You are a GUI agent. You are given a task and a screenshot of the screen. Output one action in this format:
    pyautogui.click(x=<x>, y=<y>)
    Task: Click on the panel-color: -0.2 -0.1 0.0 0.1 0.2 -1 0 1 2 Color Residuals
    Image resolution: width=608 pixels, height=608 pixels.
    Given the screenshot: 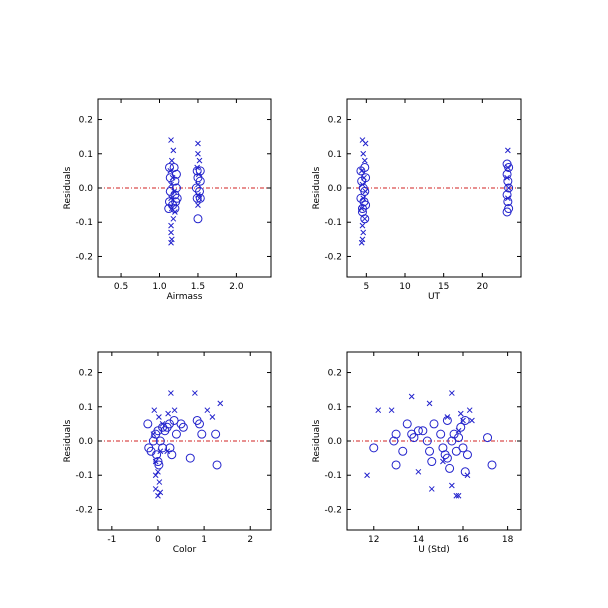 What is the action you would take?
    pyautogui.click(x=167, y=453)
    